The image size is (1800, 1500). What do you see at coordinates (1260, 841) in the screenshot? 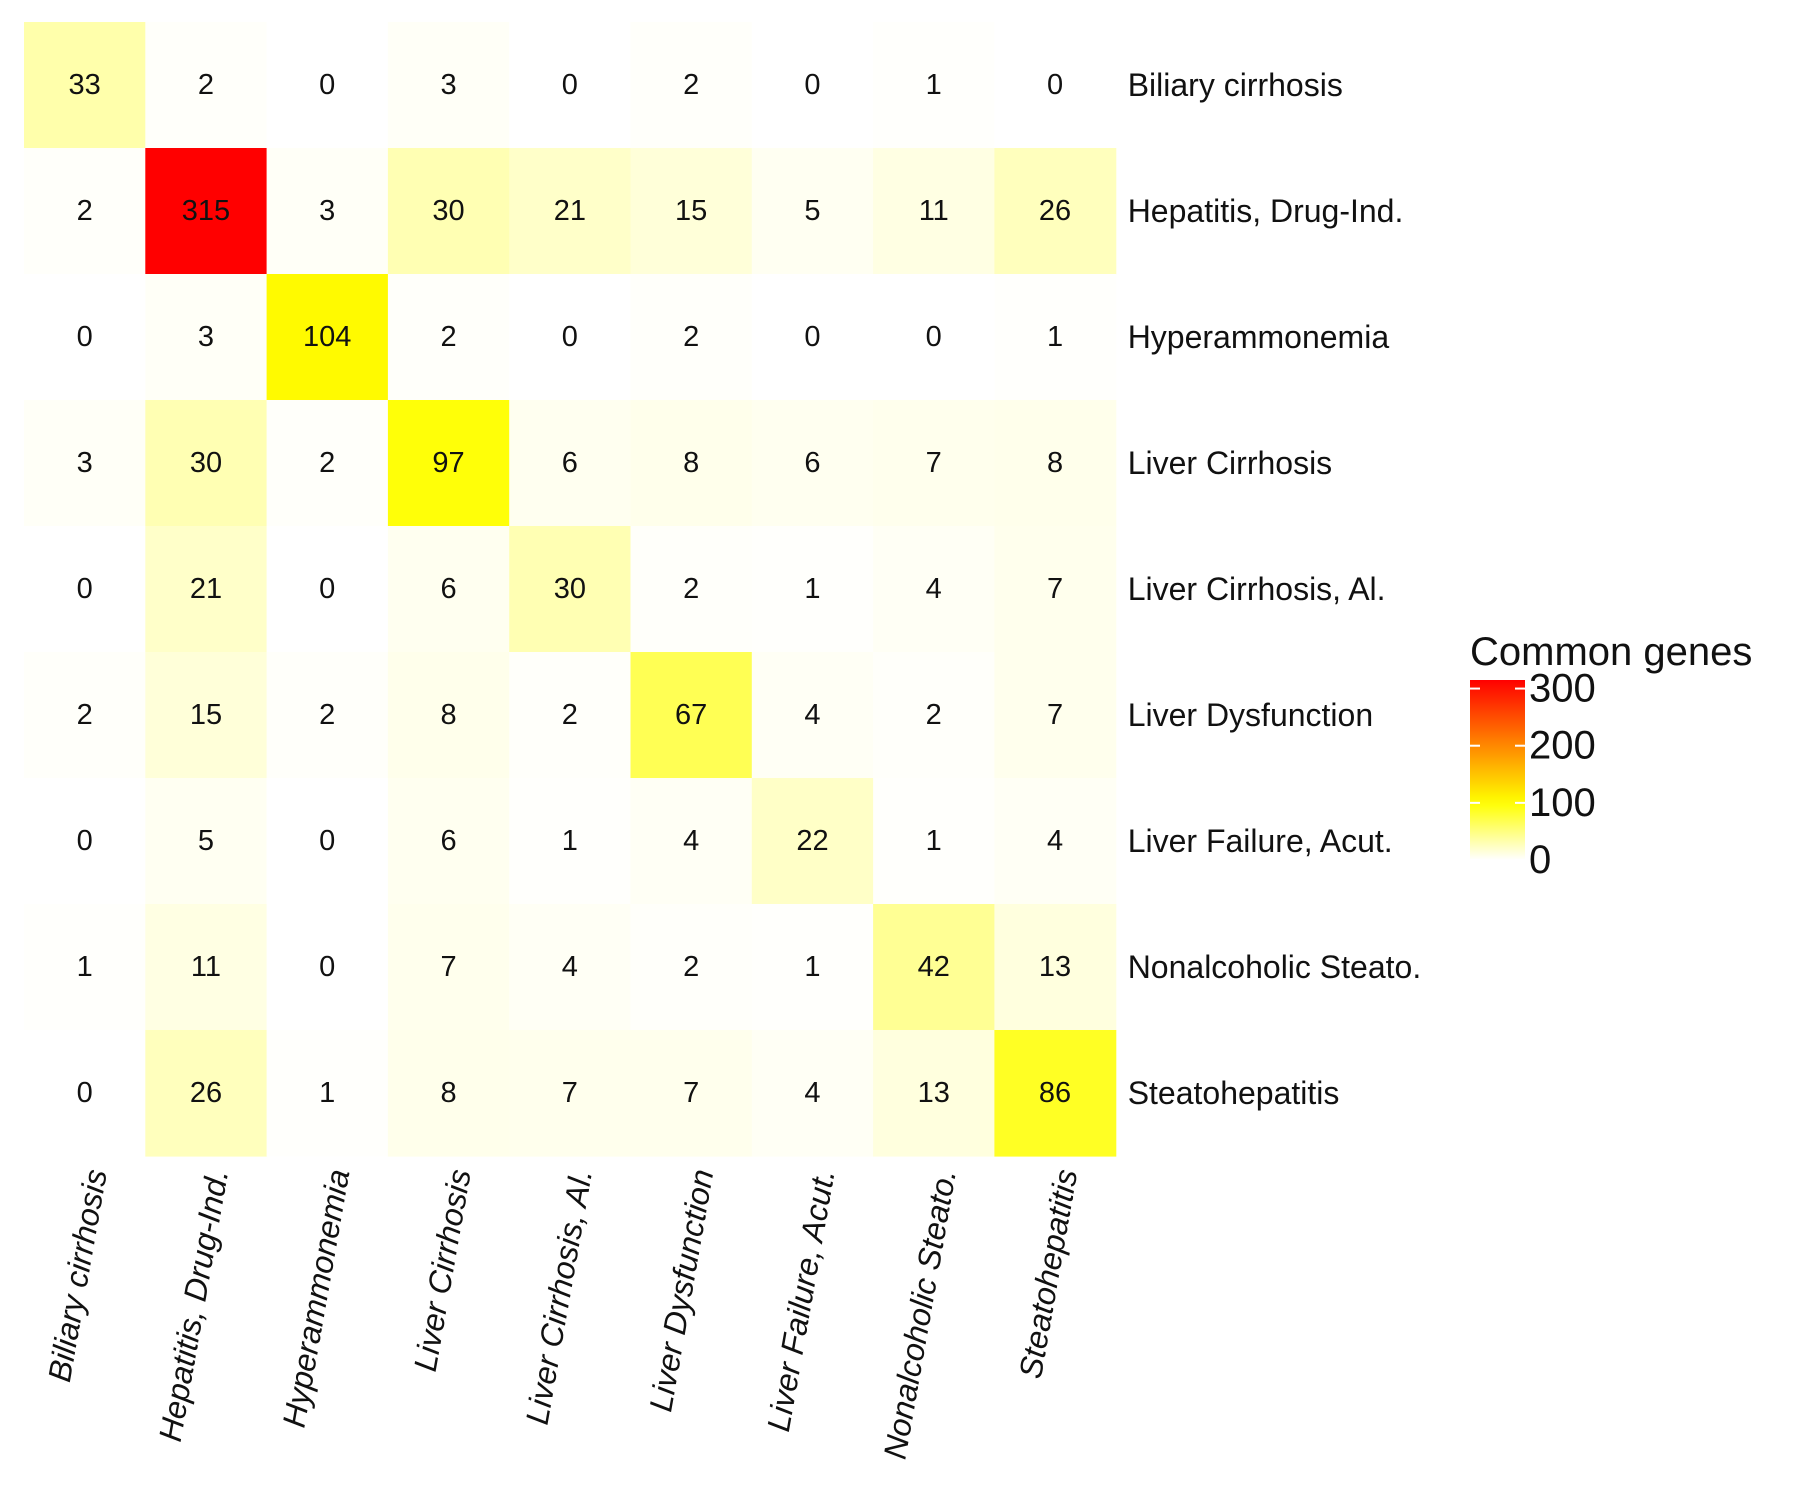
I see `row-label: Liver Failure, Acut.` at bounding box center [1260, 841].